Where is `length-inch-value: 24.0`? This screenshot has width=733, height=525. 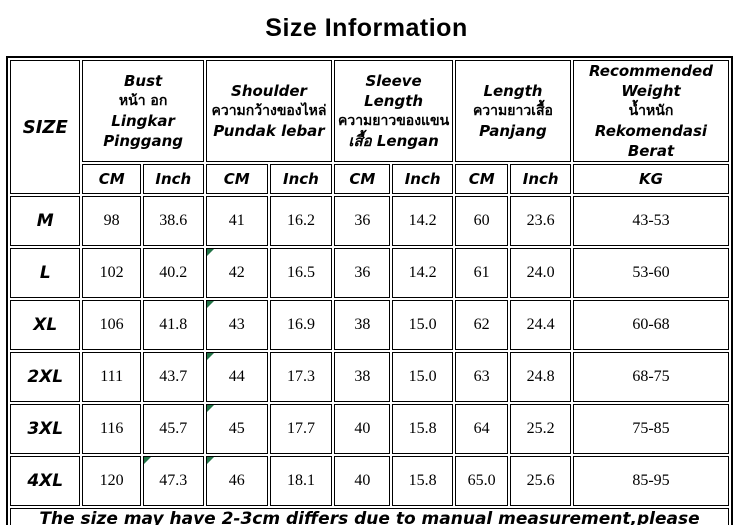
length-inch-value: 24.0 is located at coordinates (540, 273).